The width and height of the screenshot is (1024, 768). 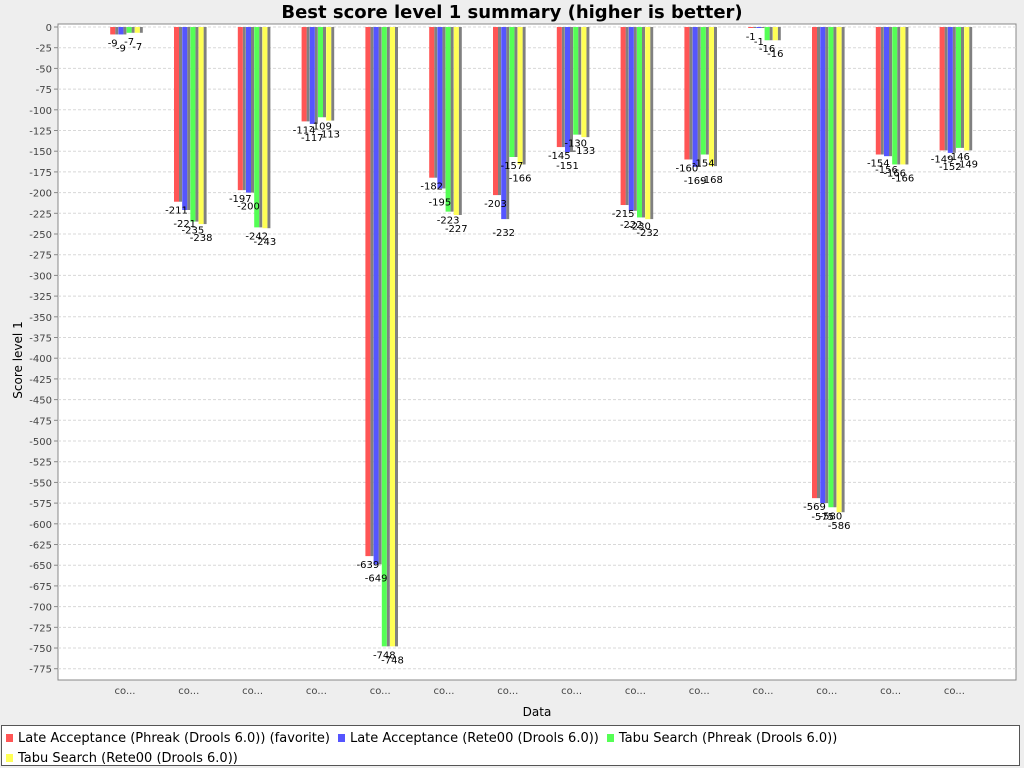 I want to click on data-label: -748, so click(x=392, y=660).